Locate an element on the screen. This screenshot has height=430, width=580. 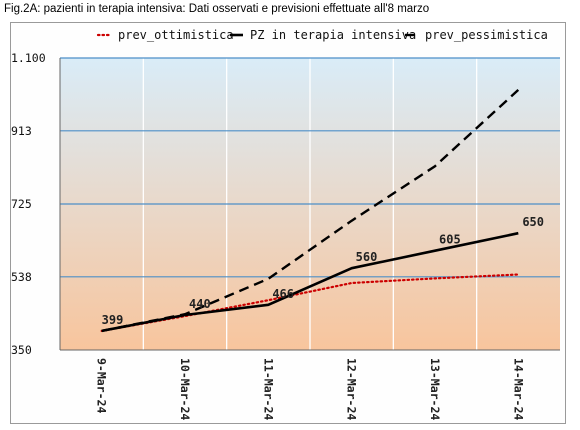
data-label: 650 is located at coordinates (533, 222).